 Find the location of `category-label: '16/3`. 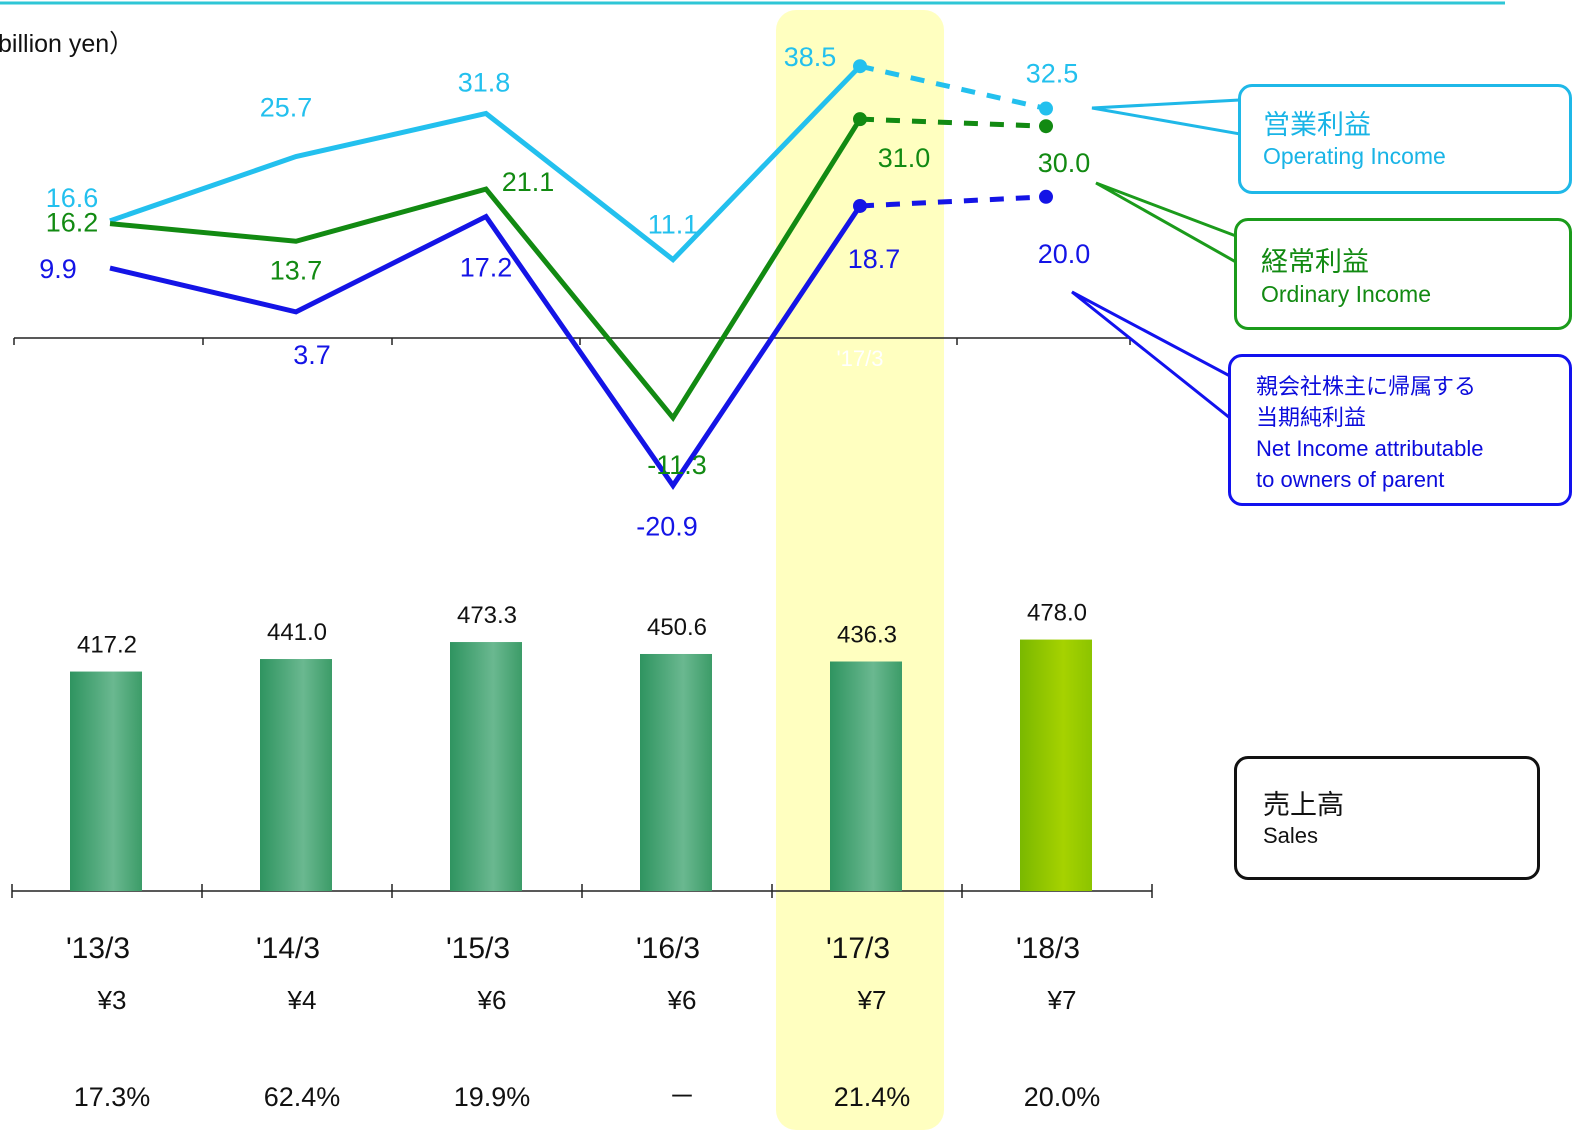

category-label: '16/3 is located at coordinates (668, 948).